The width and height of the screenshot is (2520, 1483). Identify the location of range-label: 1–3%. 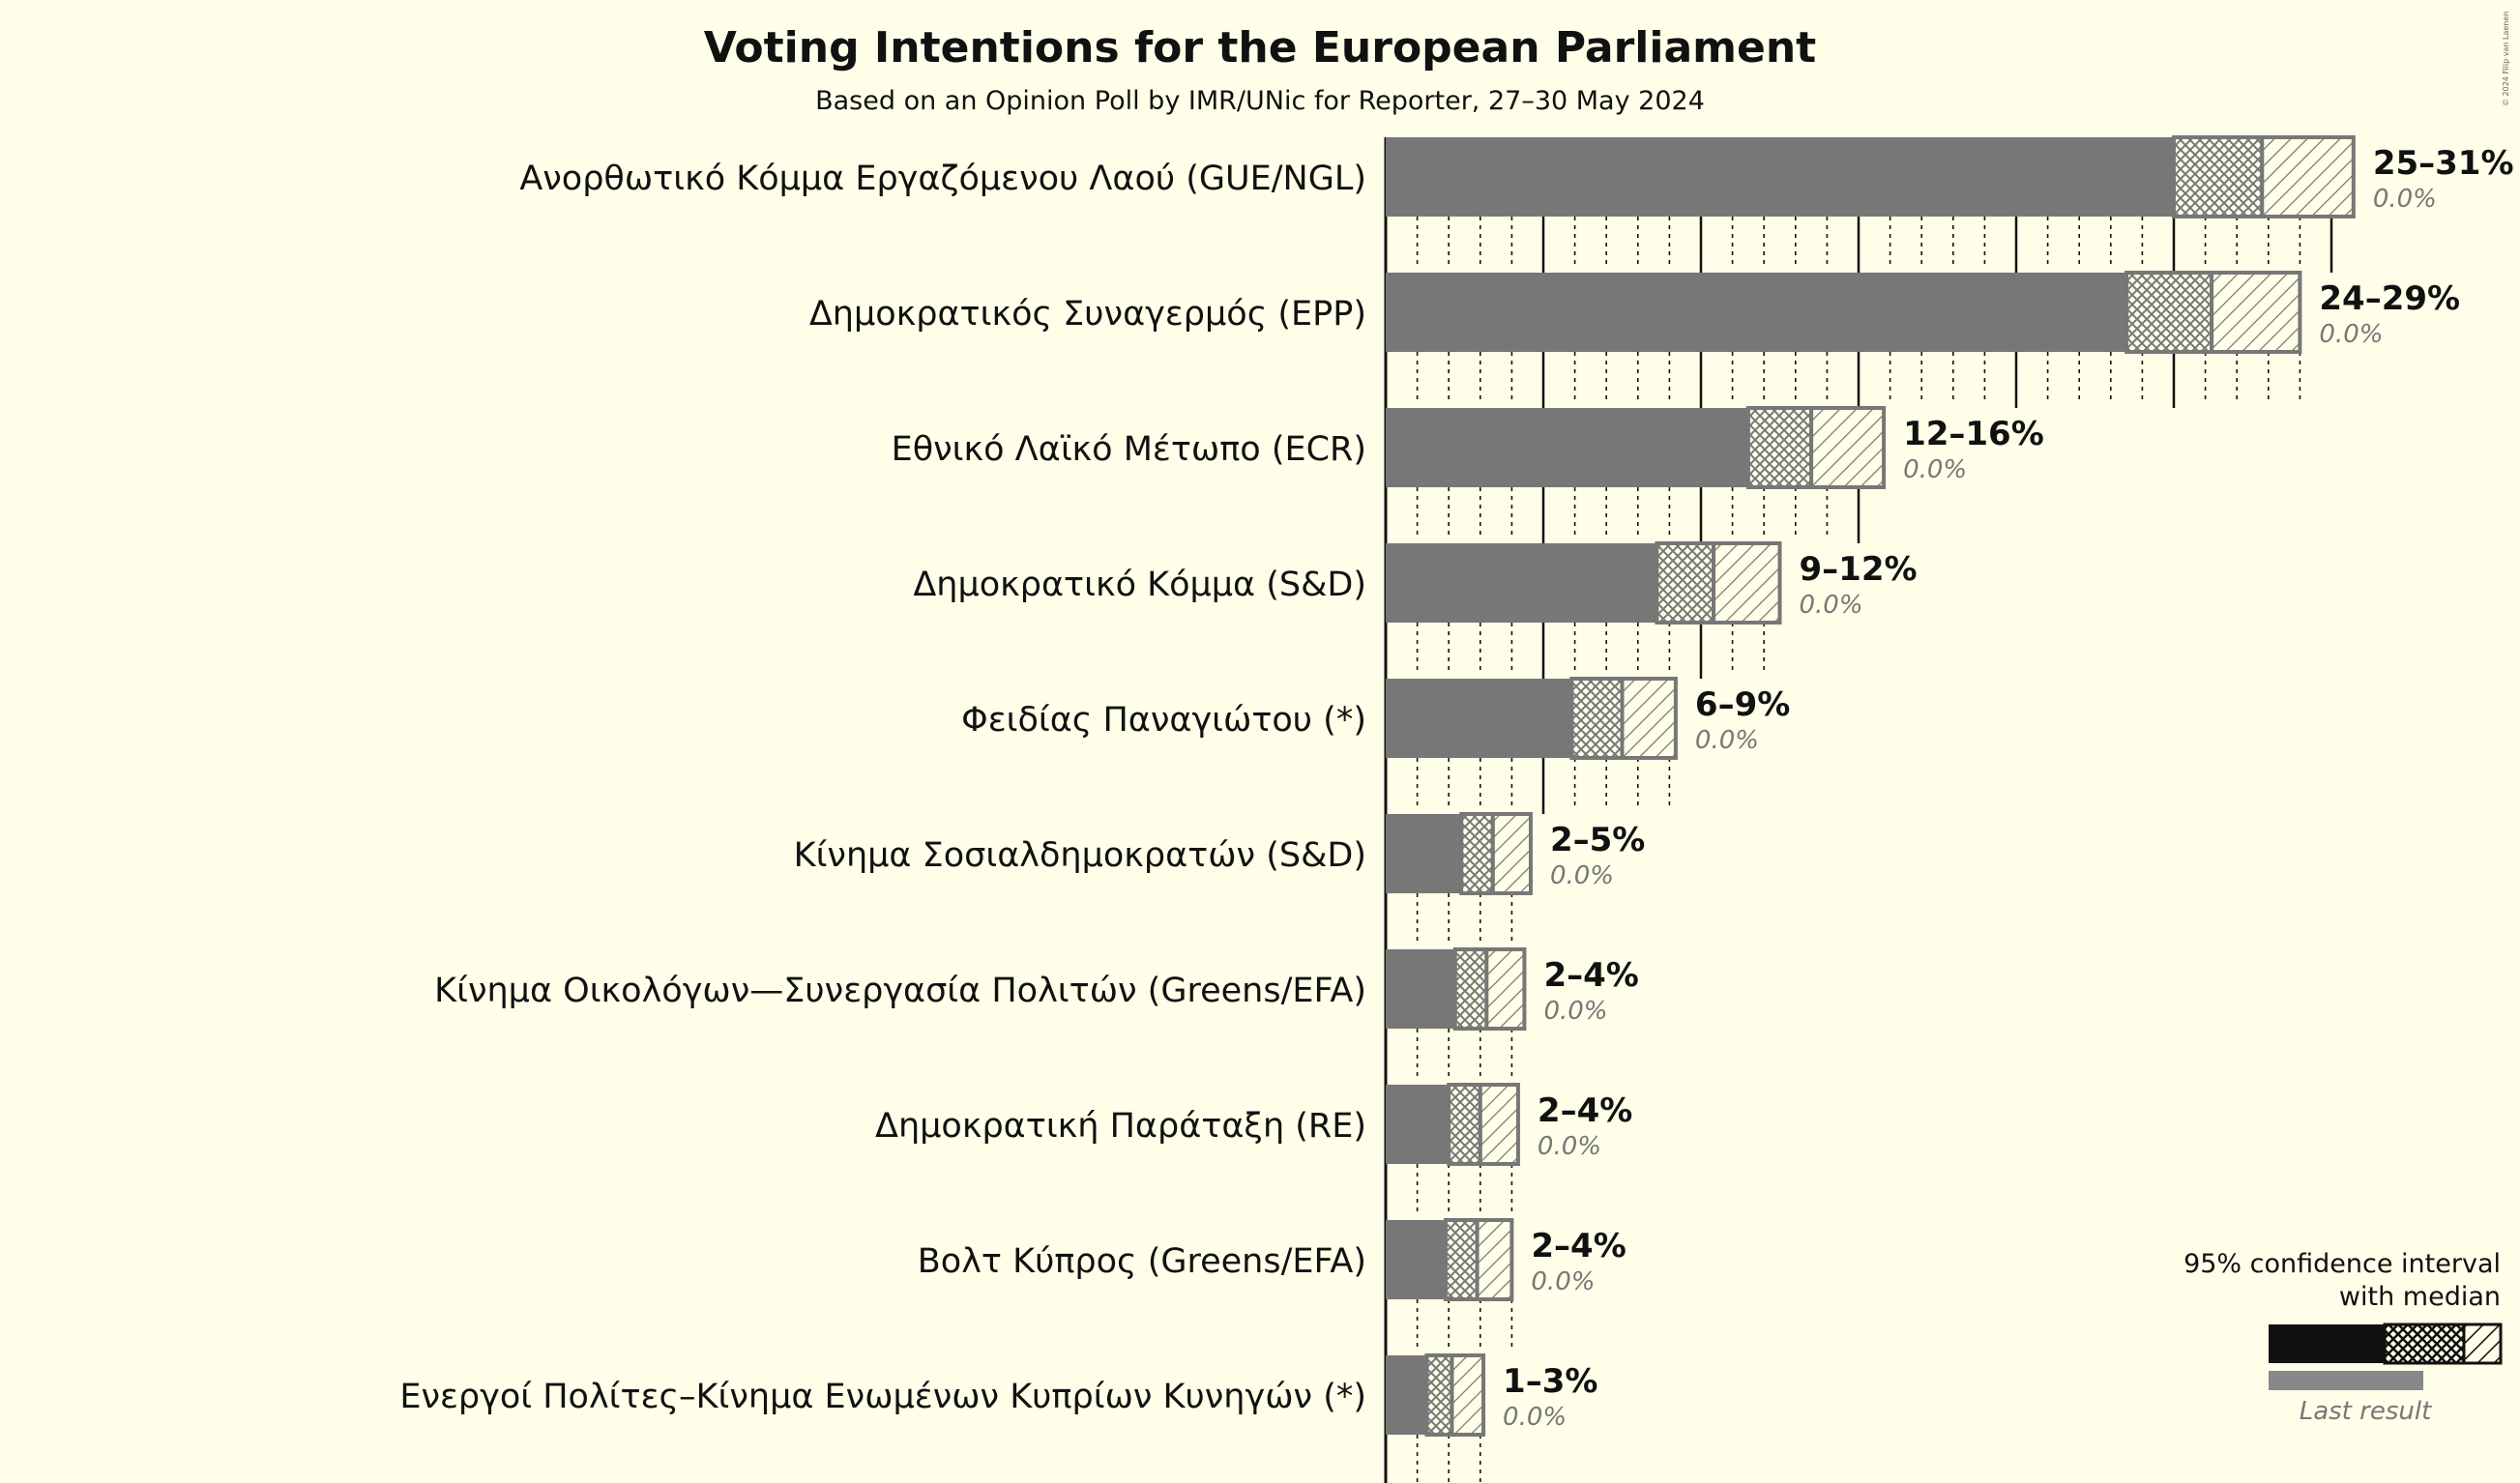
(1550, 1381).